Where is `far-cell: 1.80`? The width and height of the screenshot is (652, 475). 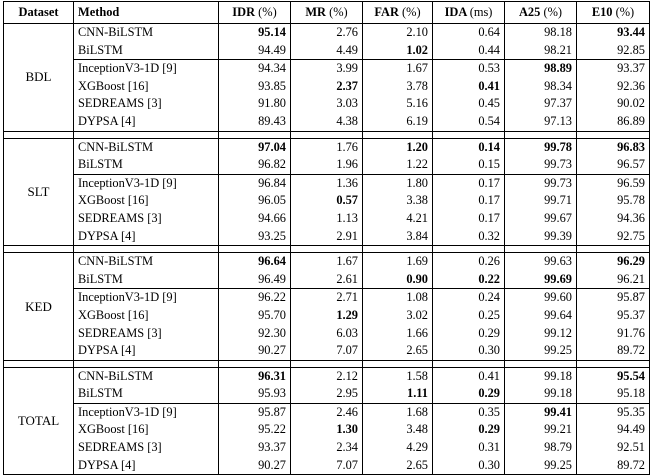
far-cell: 1.80 is located at coordinates (397, 183).